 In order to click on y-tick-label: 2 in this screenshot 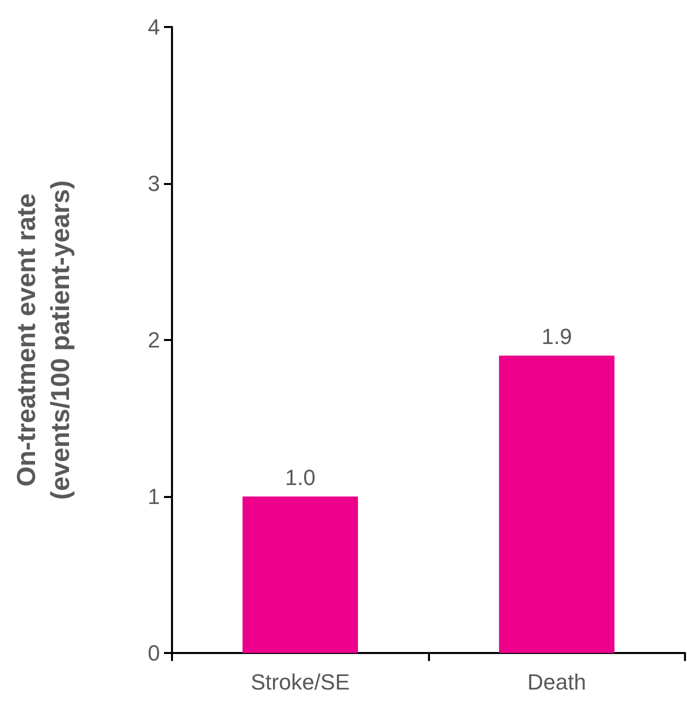, I will do `click(154, 340)`.